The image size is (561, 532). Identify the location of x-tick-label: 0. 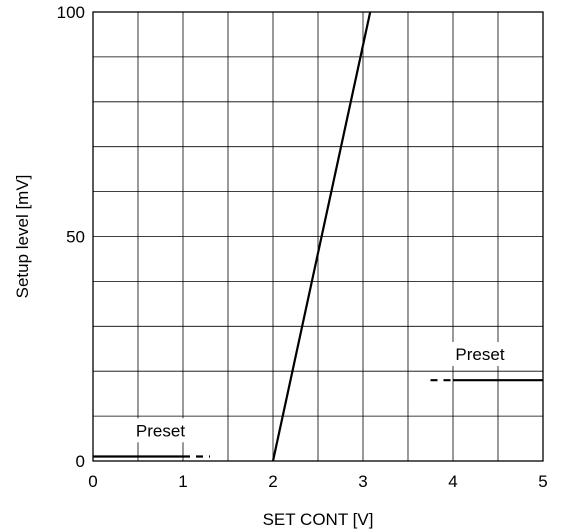
(92, 481).